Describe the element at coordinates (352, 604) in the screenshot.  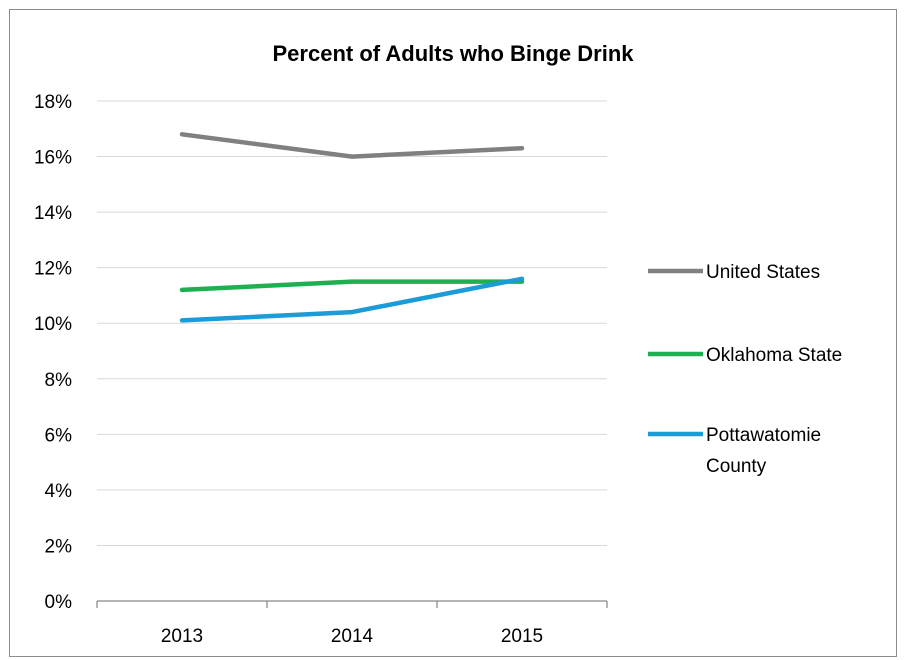
I see `x-axis` at that location.